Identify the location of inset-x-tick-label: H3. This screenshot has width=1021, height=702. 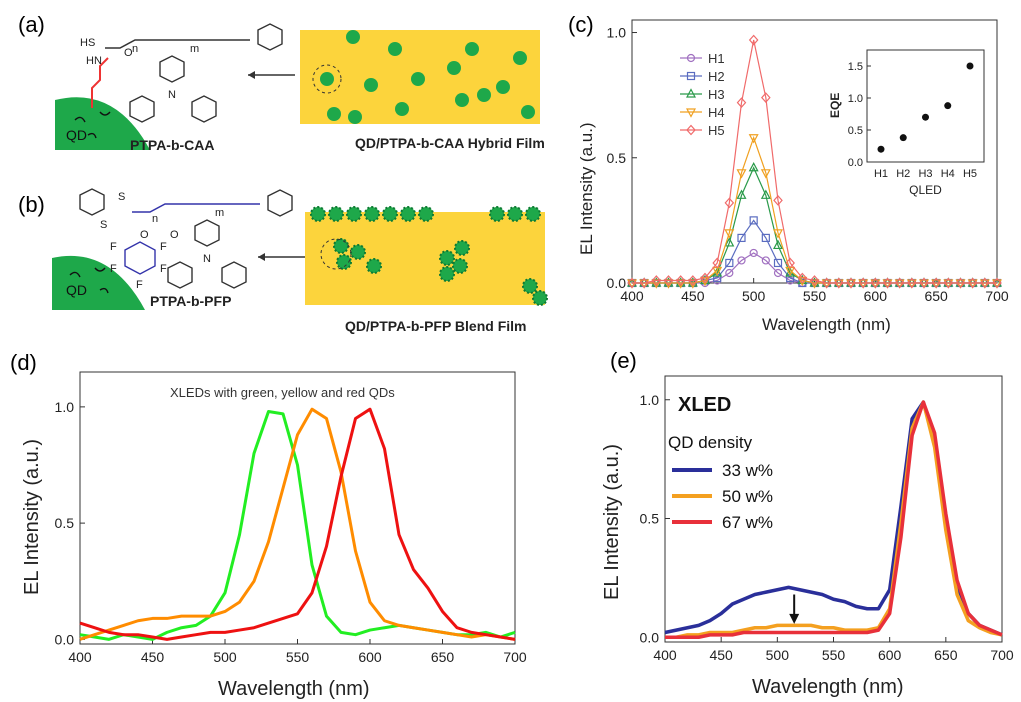
(925, 174).